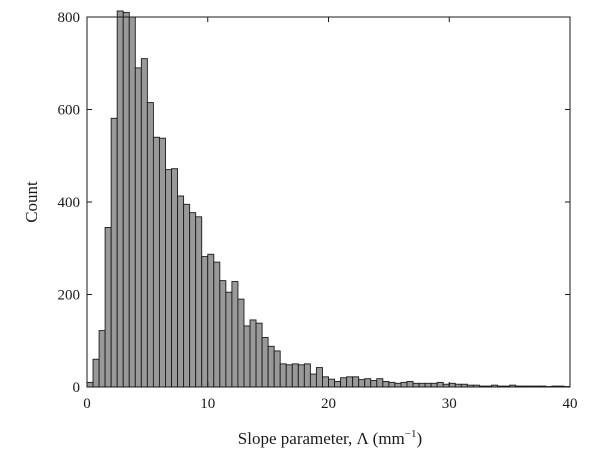  What do you see at coordinates (69, 111) in the screenshot?
I see `y-tick-label: 600` at bounding box center [69, 111].